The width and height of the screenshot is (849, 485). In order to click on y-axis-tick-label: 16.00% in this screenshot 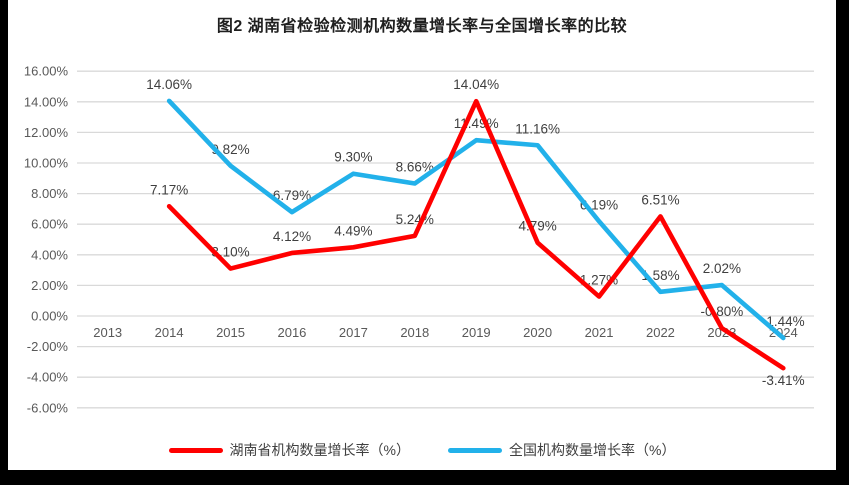, I will do `click(46, 71)`.